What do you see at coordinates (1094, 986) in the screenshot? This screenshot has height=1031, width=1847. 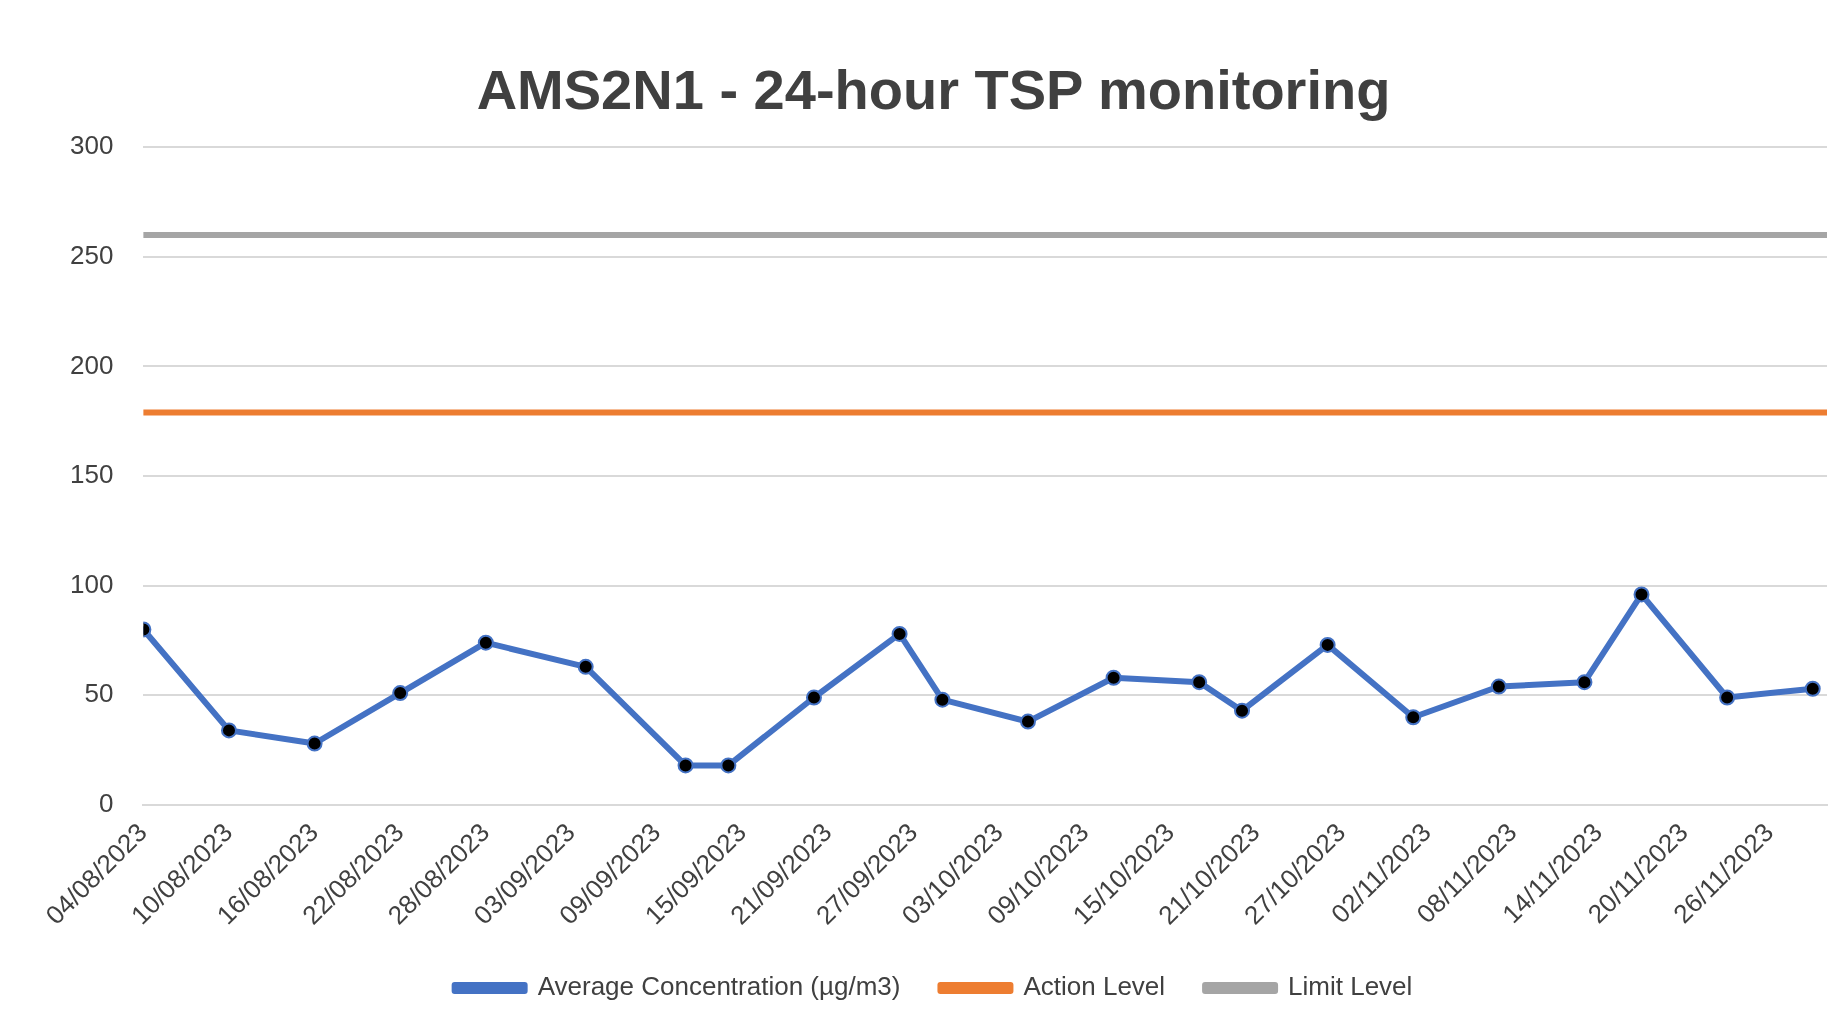 I see `legend-label: Action Level` at bounding box center [1094, 986].